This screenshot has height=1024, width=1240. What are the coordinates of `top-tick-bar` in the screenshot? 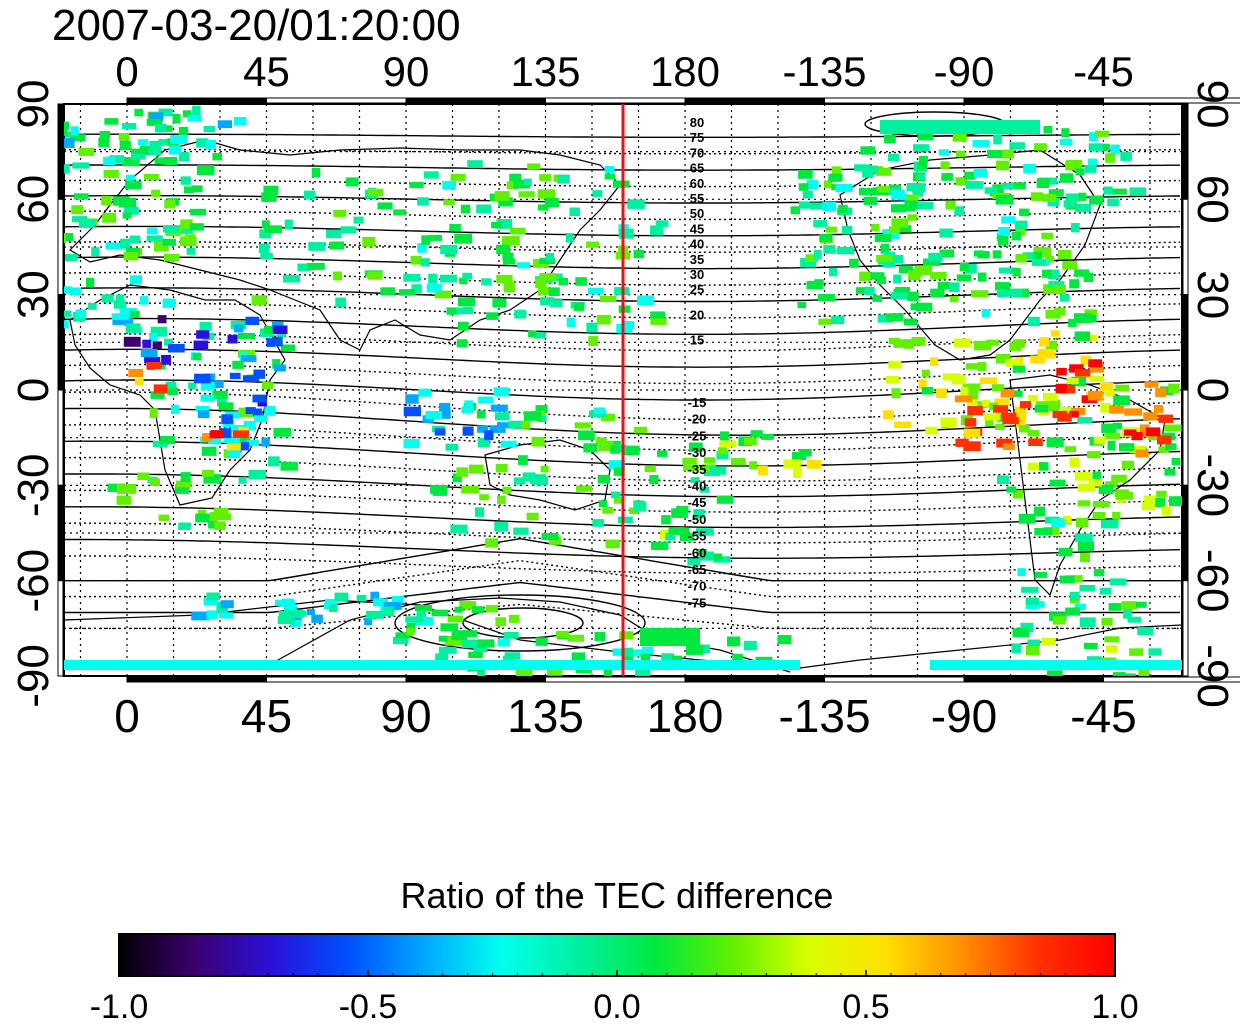 It's located at (196, 100).